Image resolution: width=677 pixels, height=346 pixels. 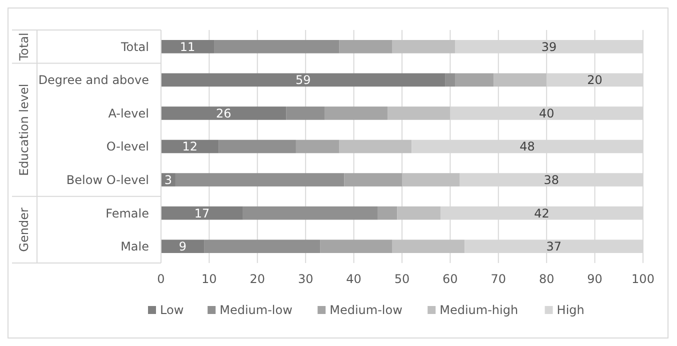 I want to click on data-label: 17, so click(x=202, y=213).